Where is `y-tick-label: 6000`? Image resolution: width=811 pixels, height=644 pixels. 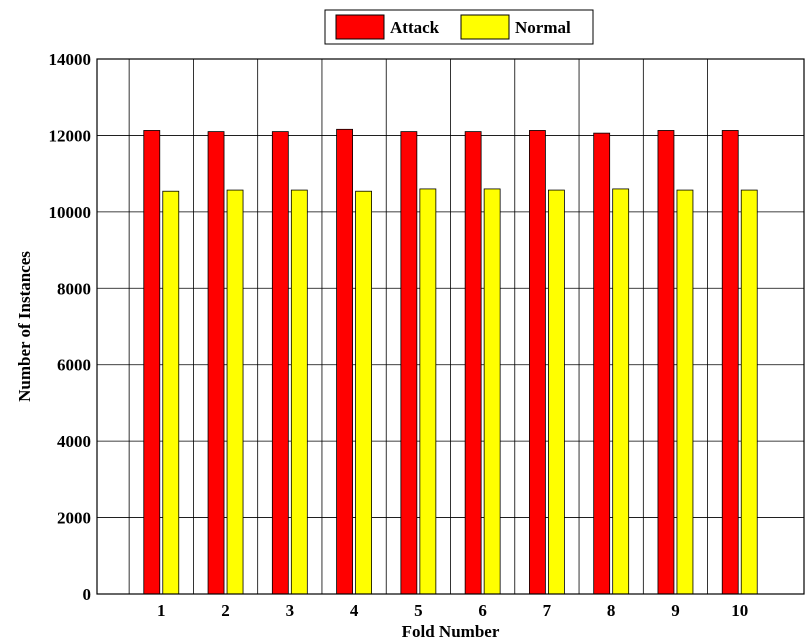 y-tick-label: 6000 is located at coordinates (74, 365).